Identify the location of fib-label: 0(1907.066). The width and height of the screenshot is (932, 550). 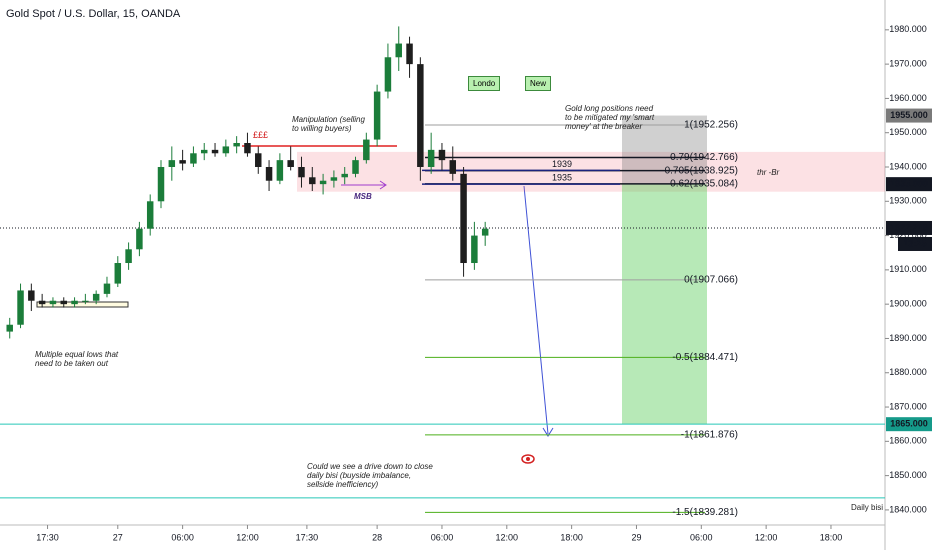
(711, 280).